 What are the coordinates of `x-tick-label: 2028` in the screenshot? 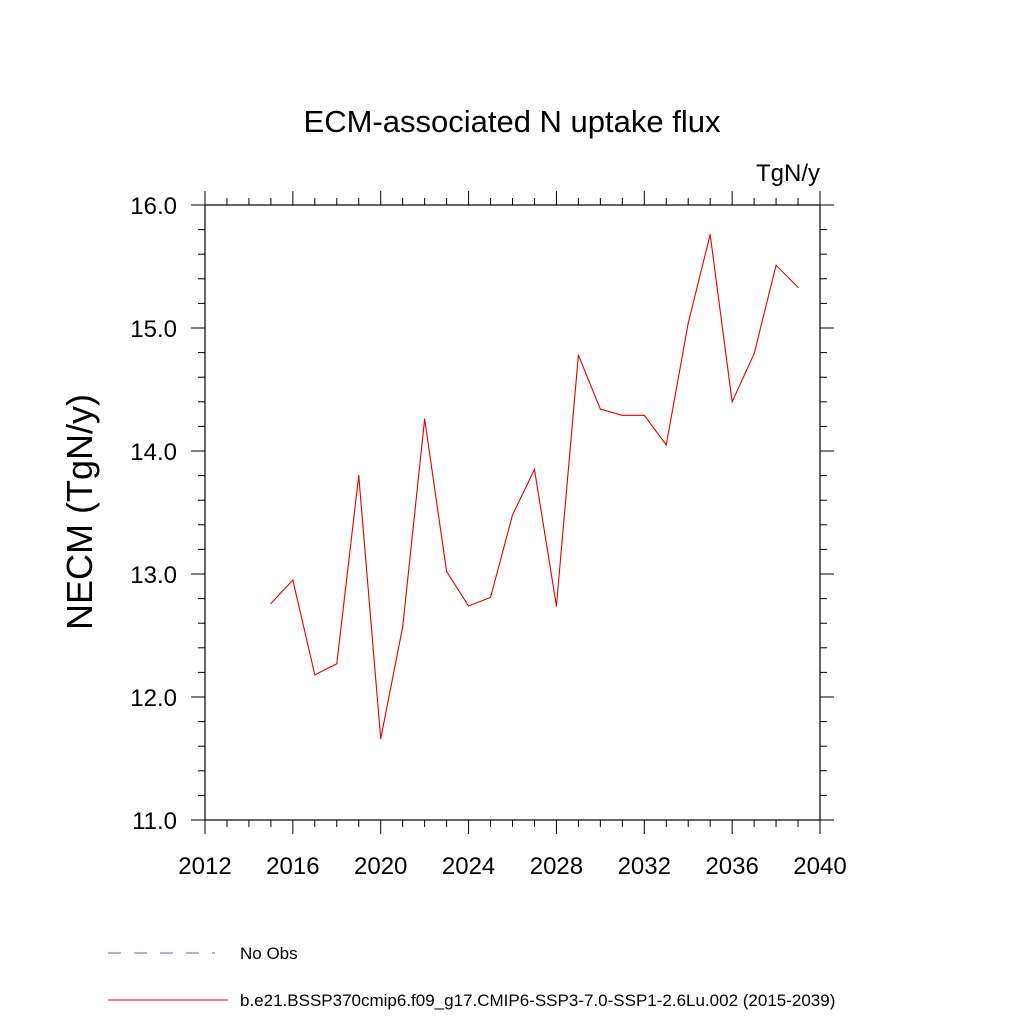 It's located at (556, 866).